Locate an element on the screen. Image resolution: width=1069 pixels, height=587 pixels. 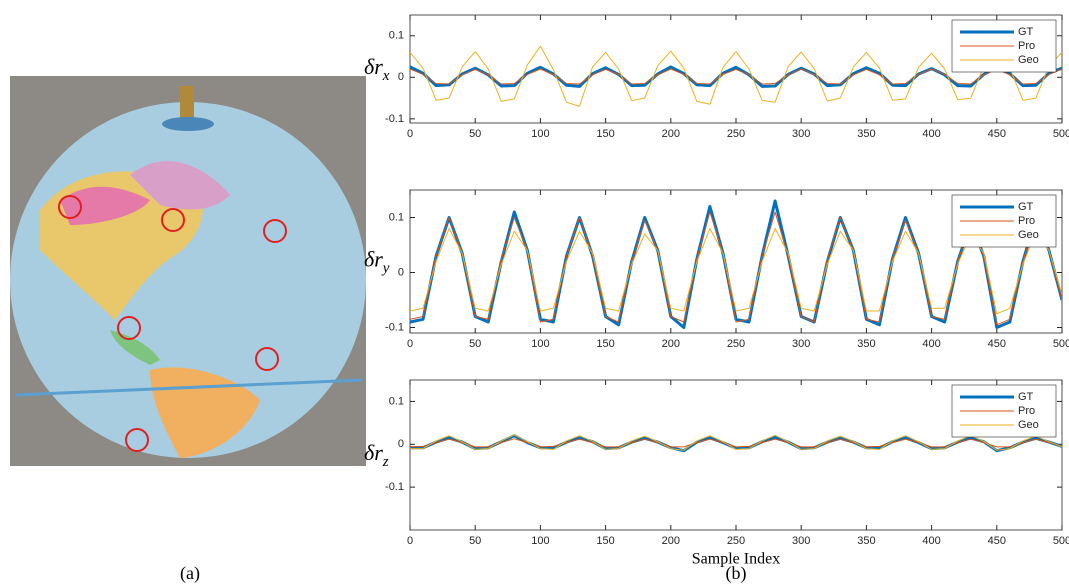
y-axis-subscript: y is located at coordinates (385, 269).